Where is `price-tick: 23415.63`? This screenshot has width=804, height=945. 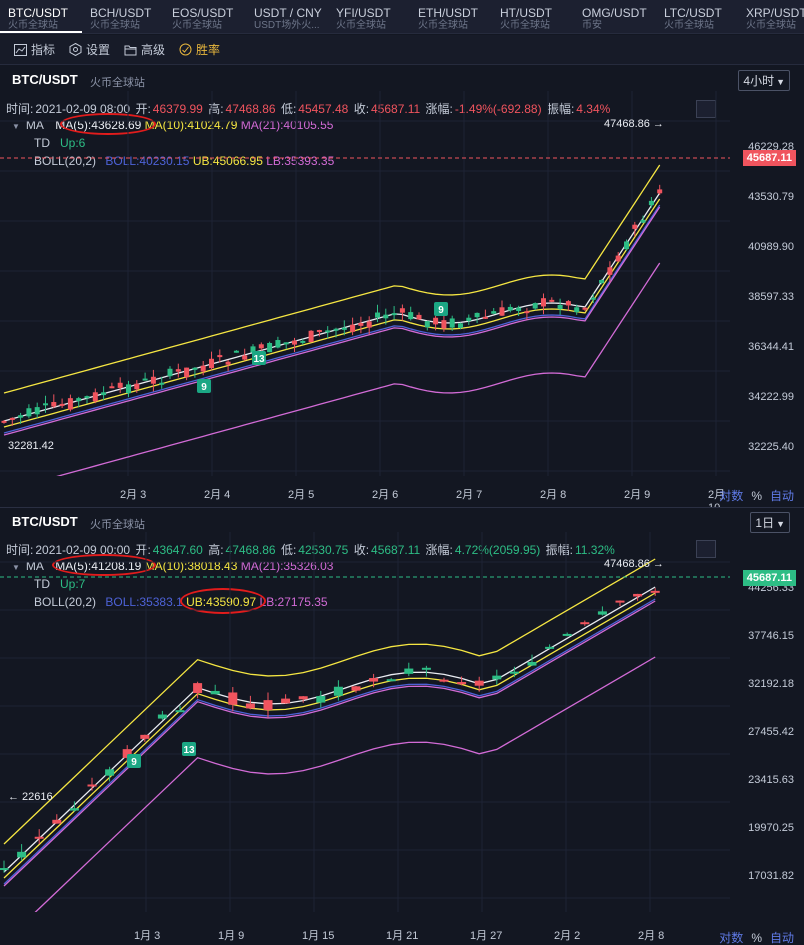
price-tick: 23415.63 is located at coordinates (771, 780).